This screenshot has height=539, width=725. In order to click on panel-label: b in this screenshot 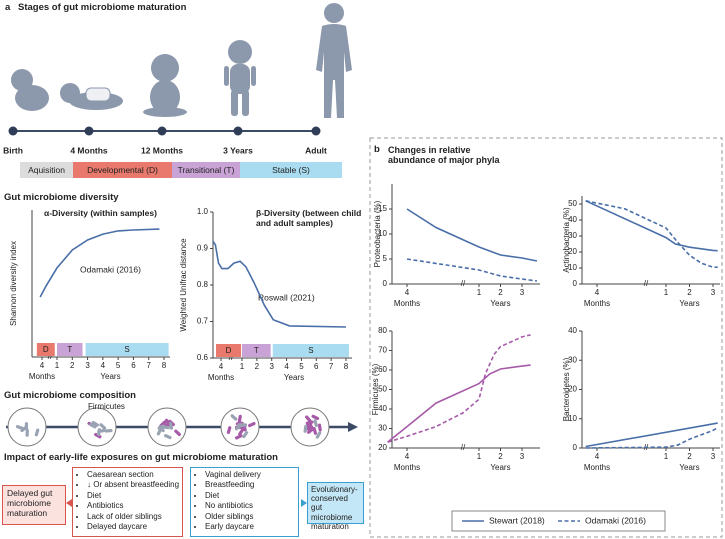, I will do `click(377, 149)`.